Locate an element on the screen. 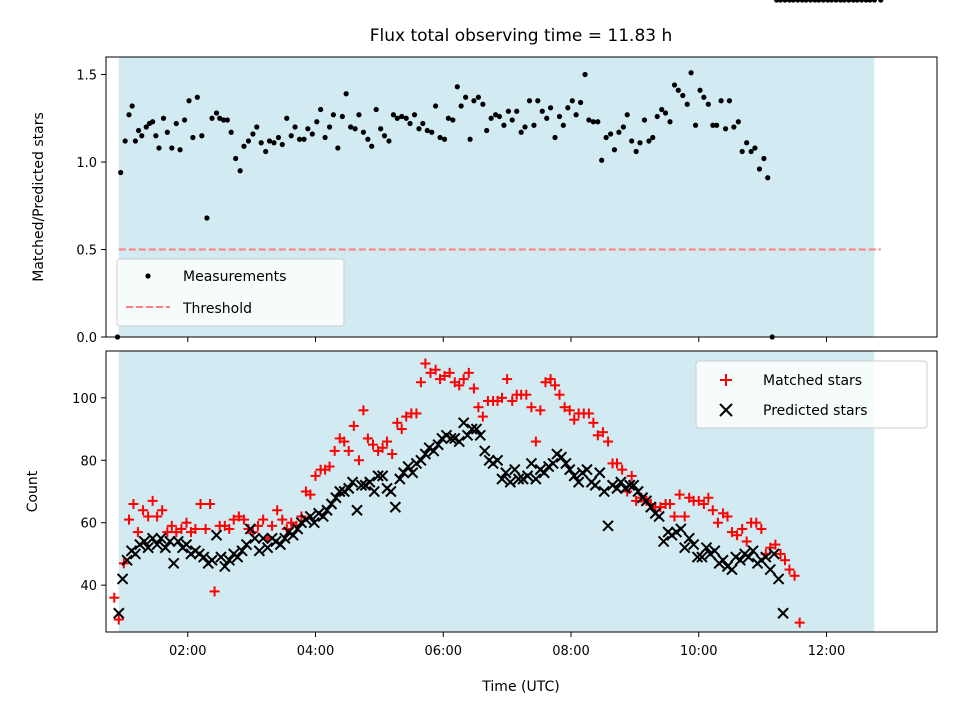  count-legend: Matched stars Predicted stars is located at coordinates (811, 394).